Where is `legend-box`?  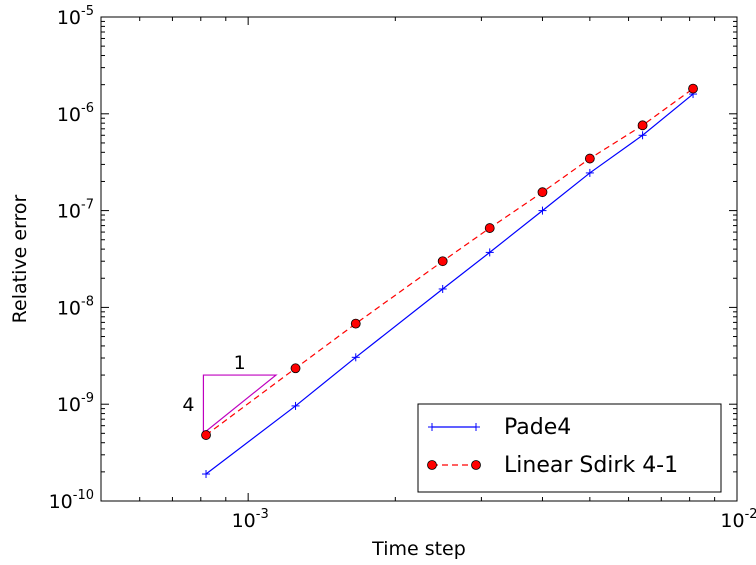 legend-box is located at coordinates (569, 448).